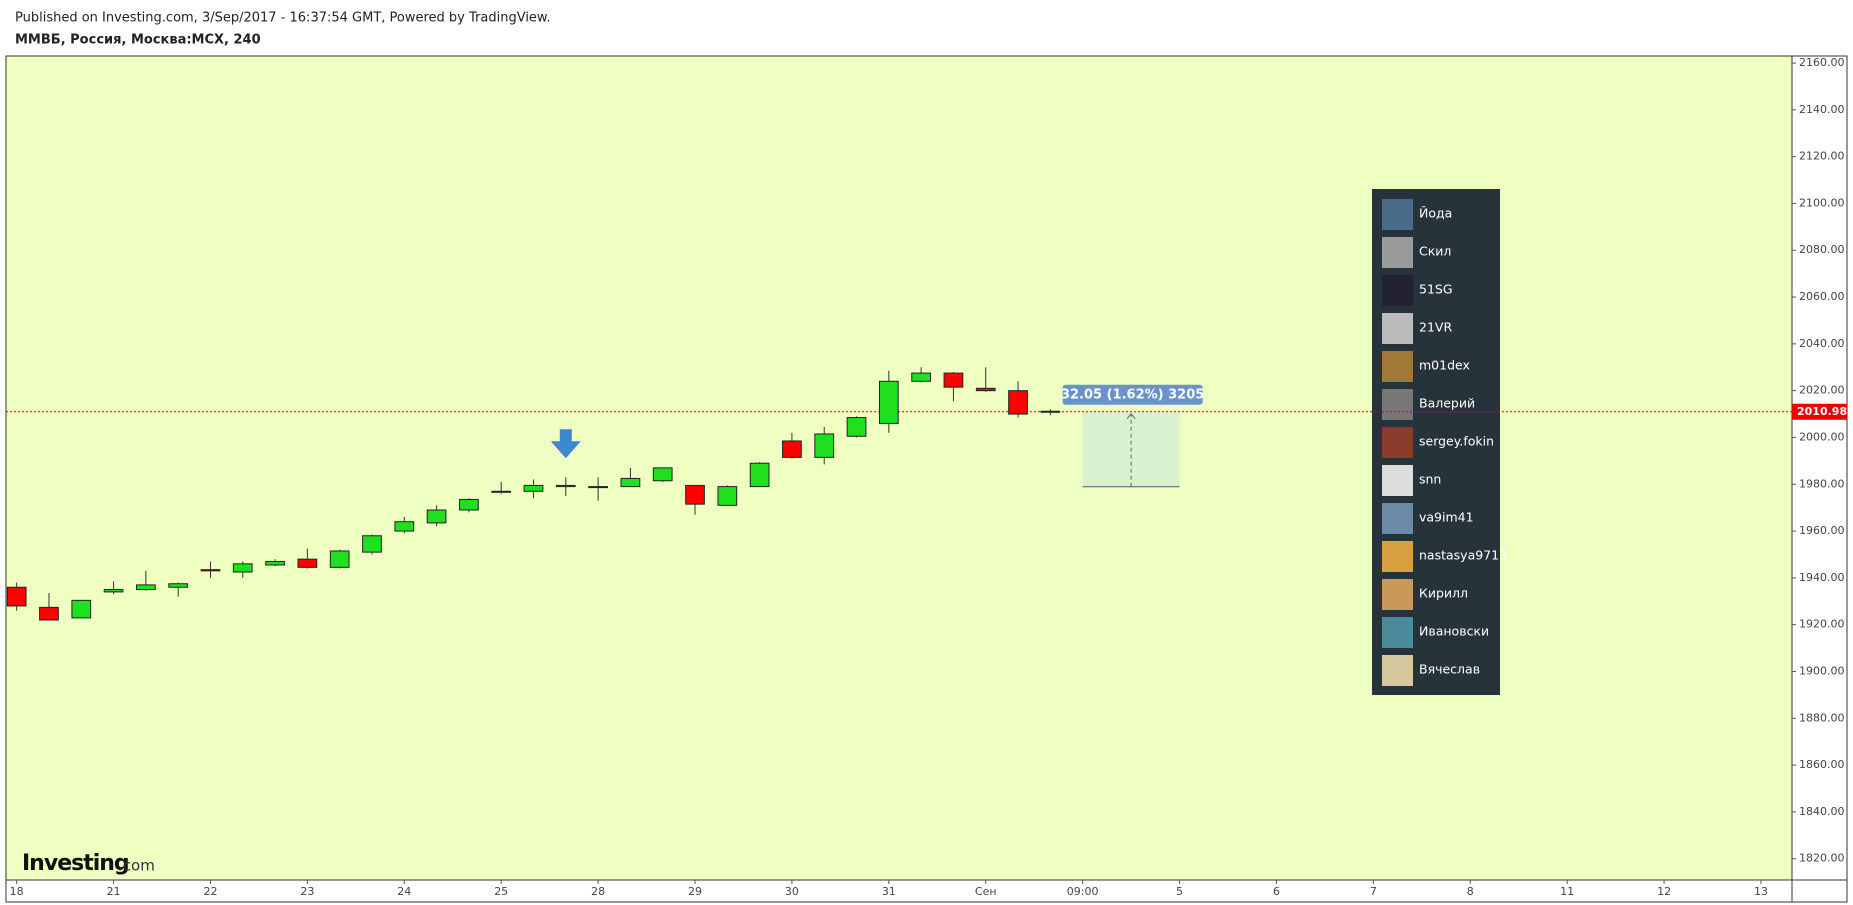  Describe the element at coordinates (1822, 717) in the screenshot. I see `y-tick-label: 1880.00` at that location.